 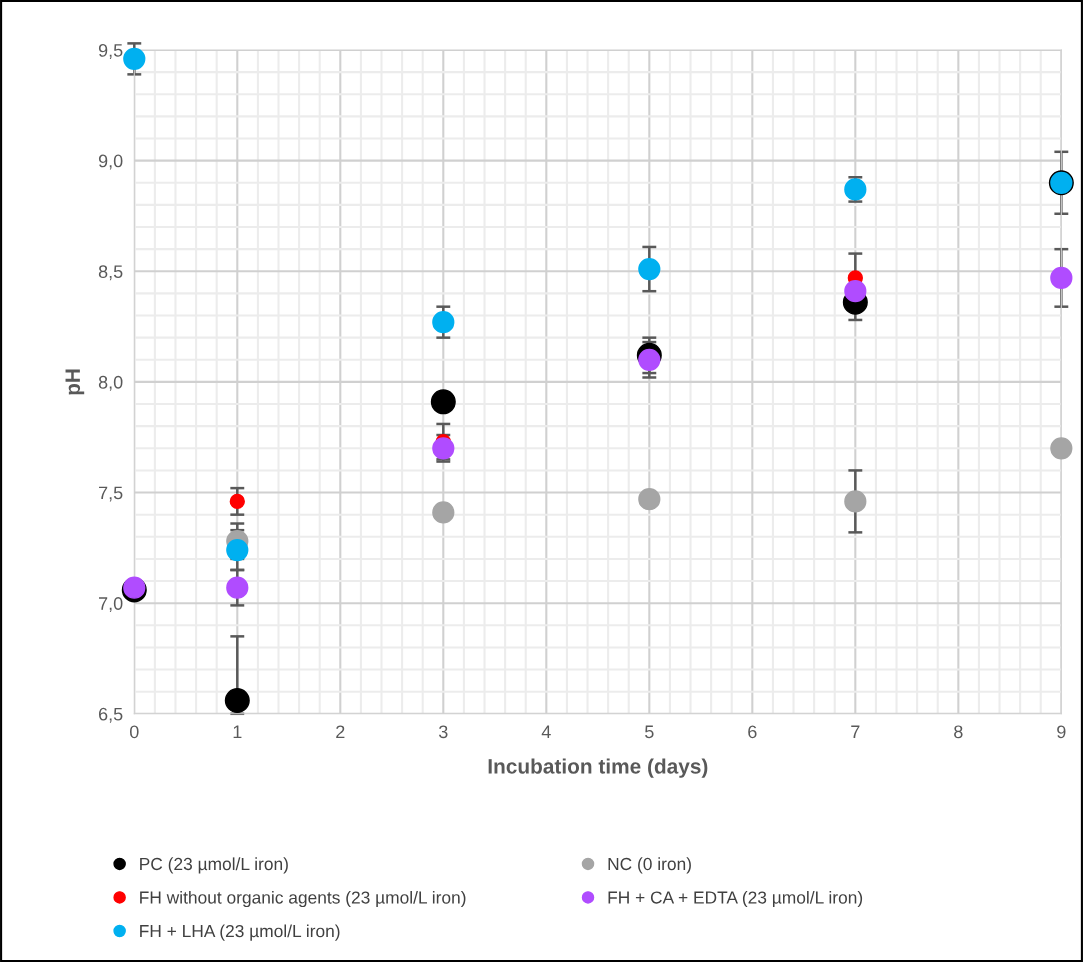 What do you see at coordinates (111, 715) in the screenshot?
I see `y-tick-label: 6,5` at bounding box center [111, 715].